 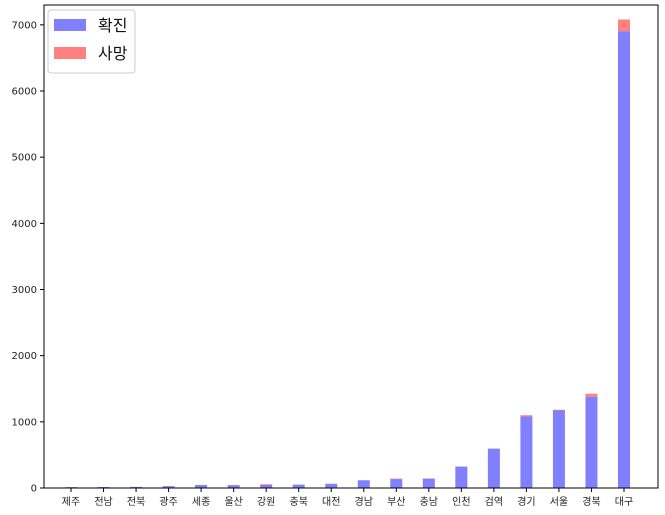 What do you see at coordinates (112, 25) in the screenshot?
I see `legend-label-confirmed: 확진` at bounding box center [112, 25].